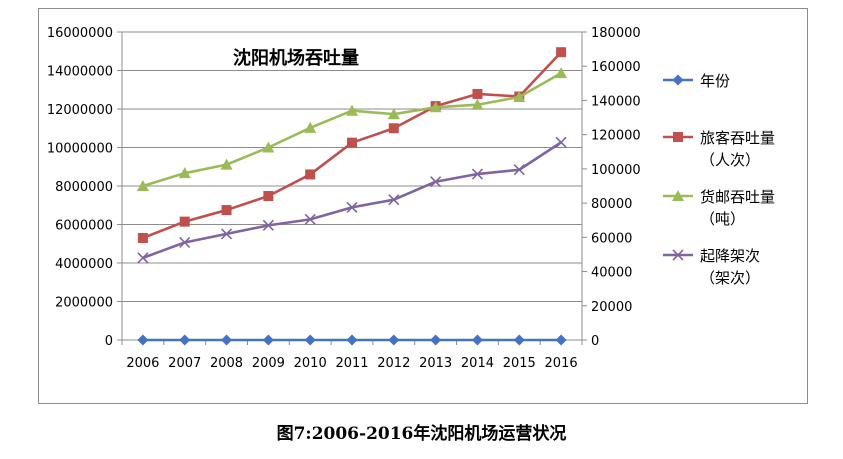 This screenshot has height=459, width=843. I want to click on x-tick-label: 2008, so click(226, 363).